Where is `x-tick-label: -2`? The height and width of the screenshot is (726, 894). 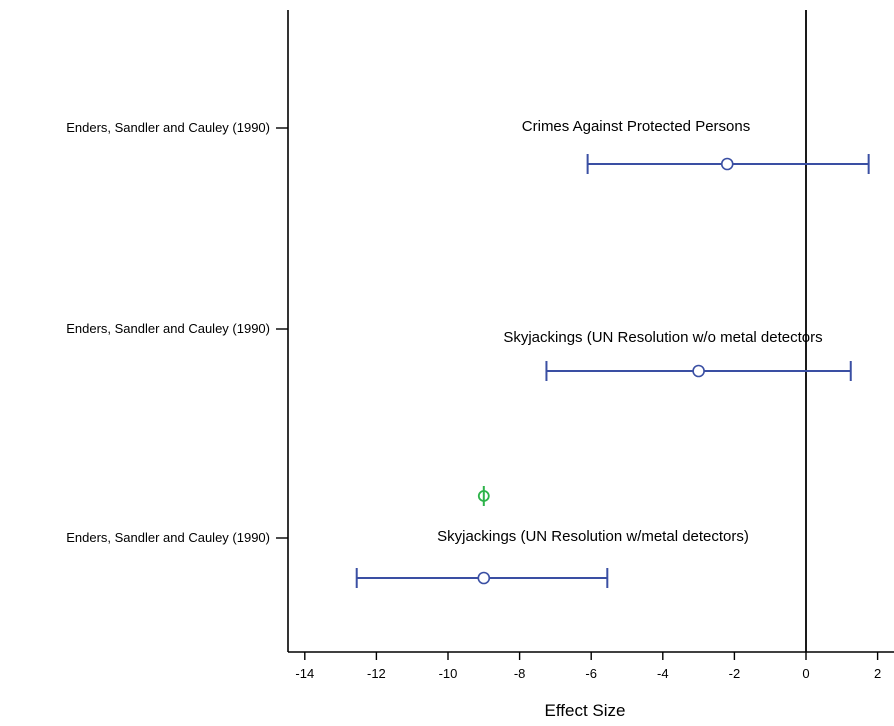 x-tick-label: -2 is located at coordinates (735, 673).